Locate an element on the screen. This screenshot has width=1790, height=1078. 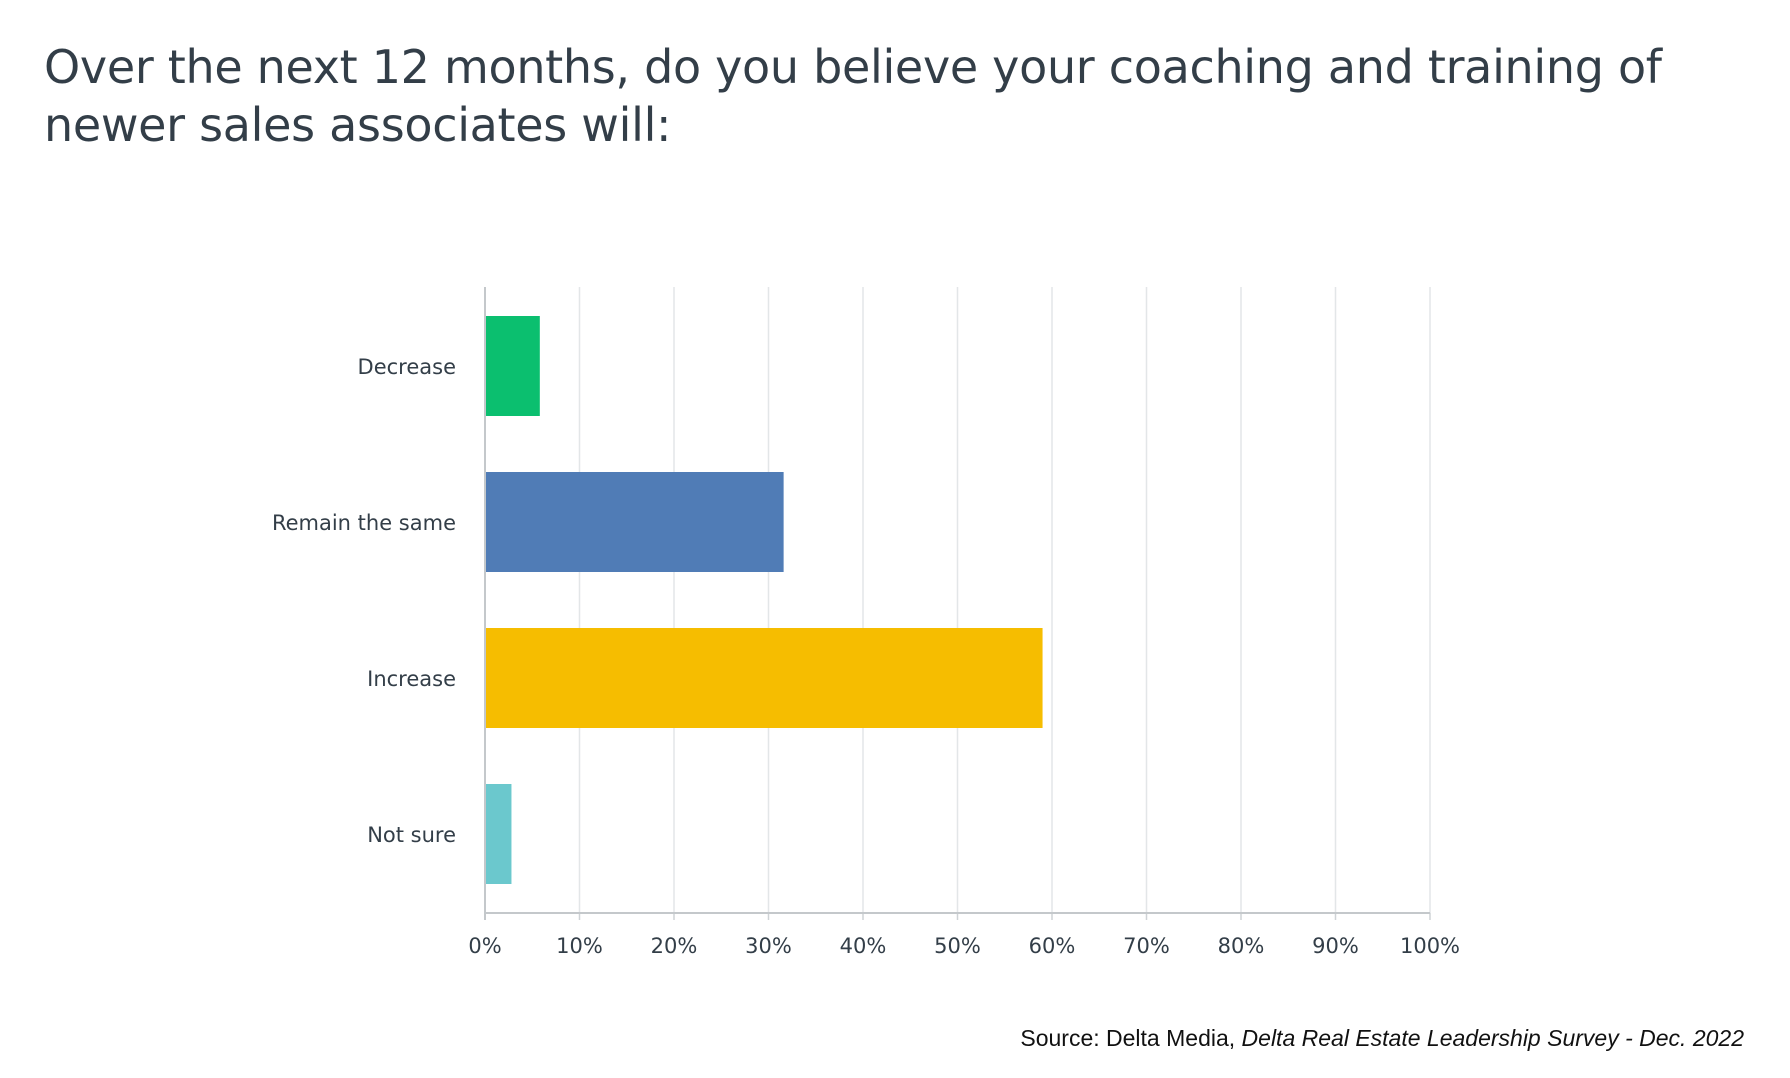
x-tick-label: 50% is located at coordinates (957, 946).